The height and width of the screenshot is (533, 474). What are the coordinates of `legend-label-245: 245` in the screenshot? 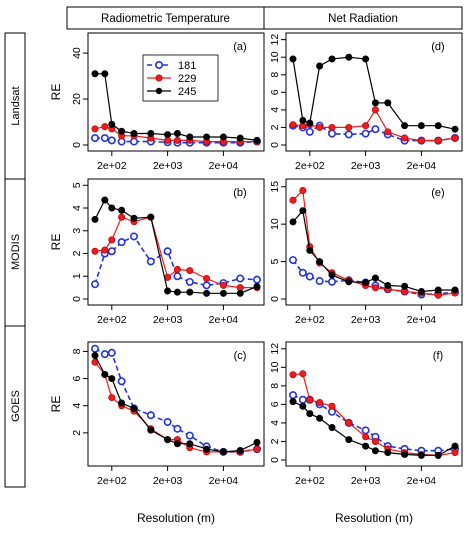 It's located at (187, 92).